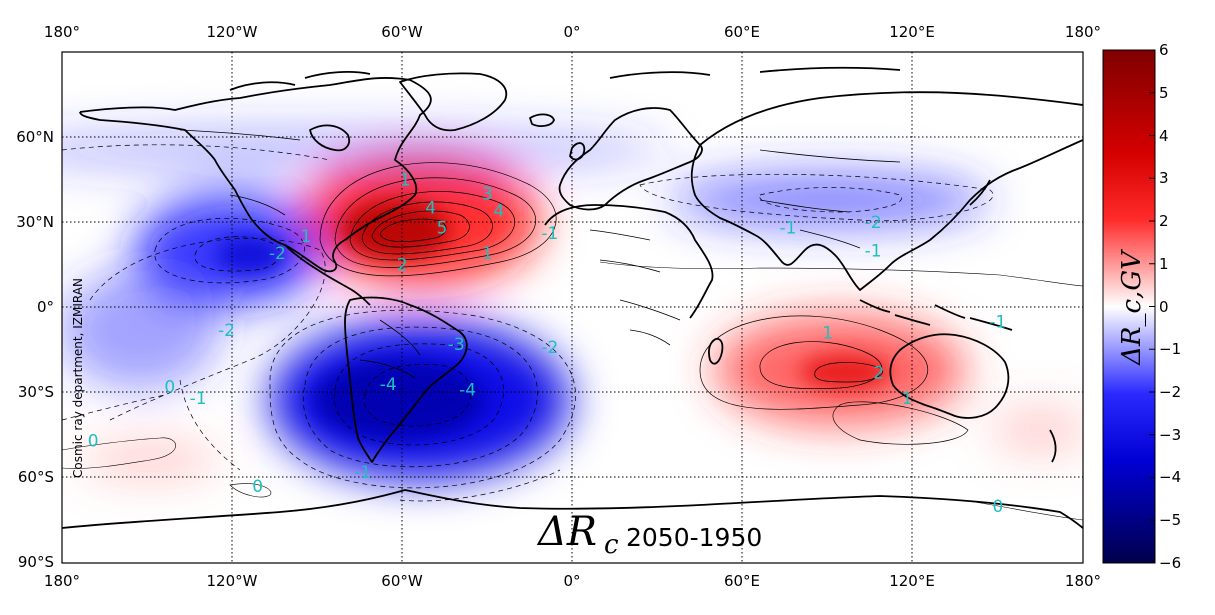  Describe the element at coordinates (255, 175) in the screenshot. I see `north-america-coast` at that location.